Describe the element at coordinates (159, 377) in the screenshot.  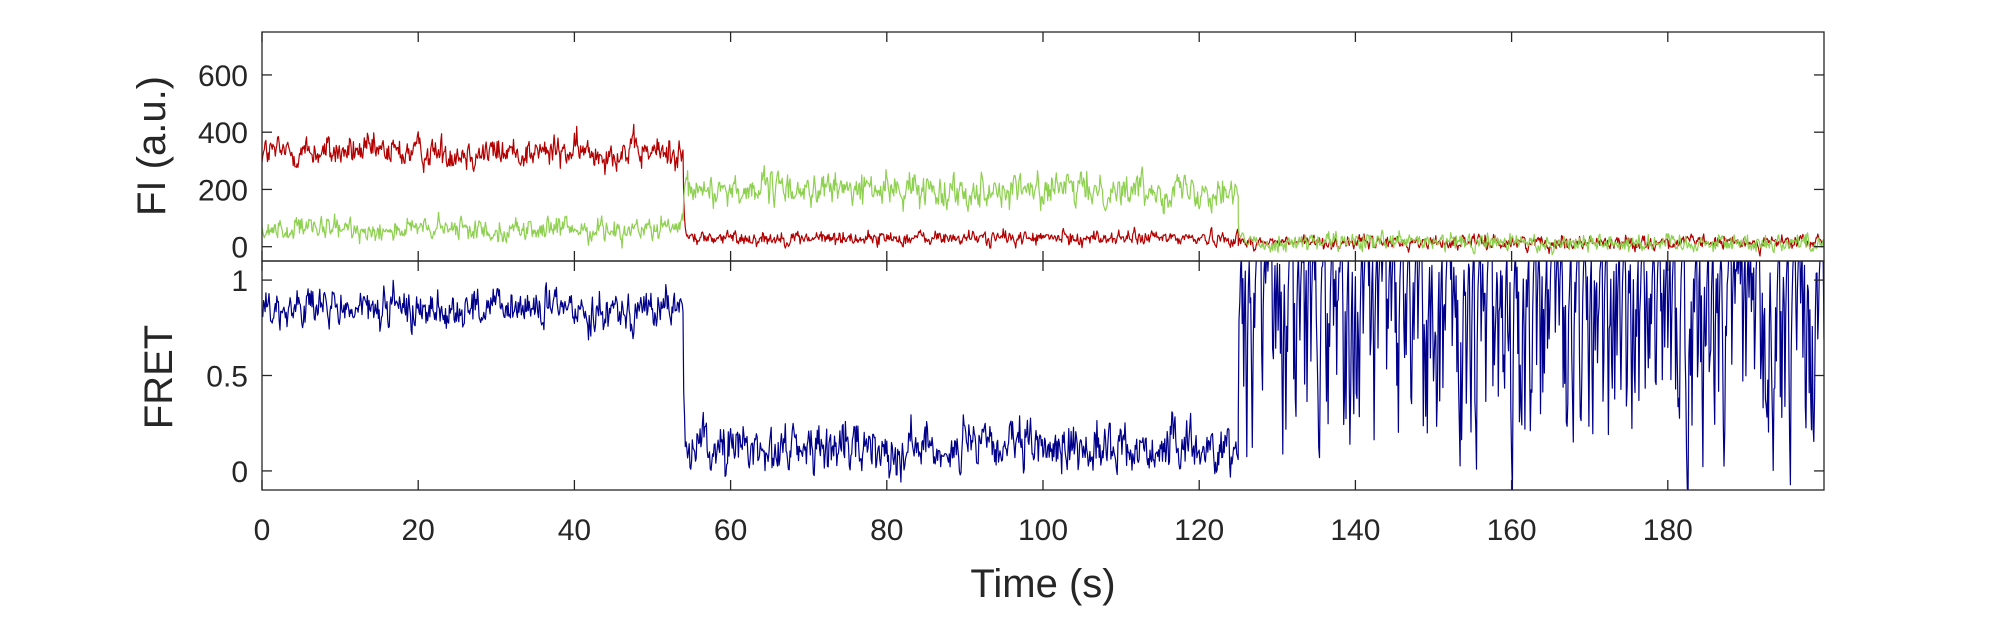
I see `fret-y-axis-label: FRET` at that location.